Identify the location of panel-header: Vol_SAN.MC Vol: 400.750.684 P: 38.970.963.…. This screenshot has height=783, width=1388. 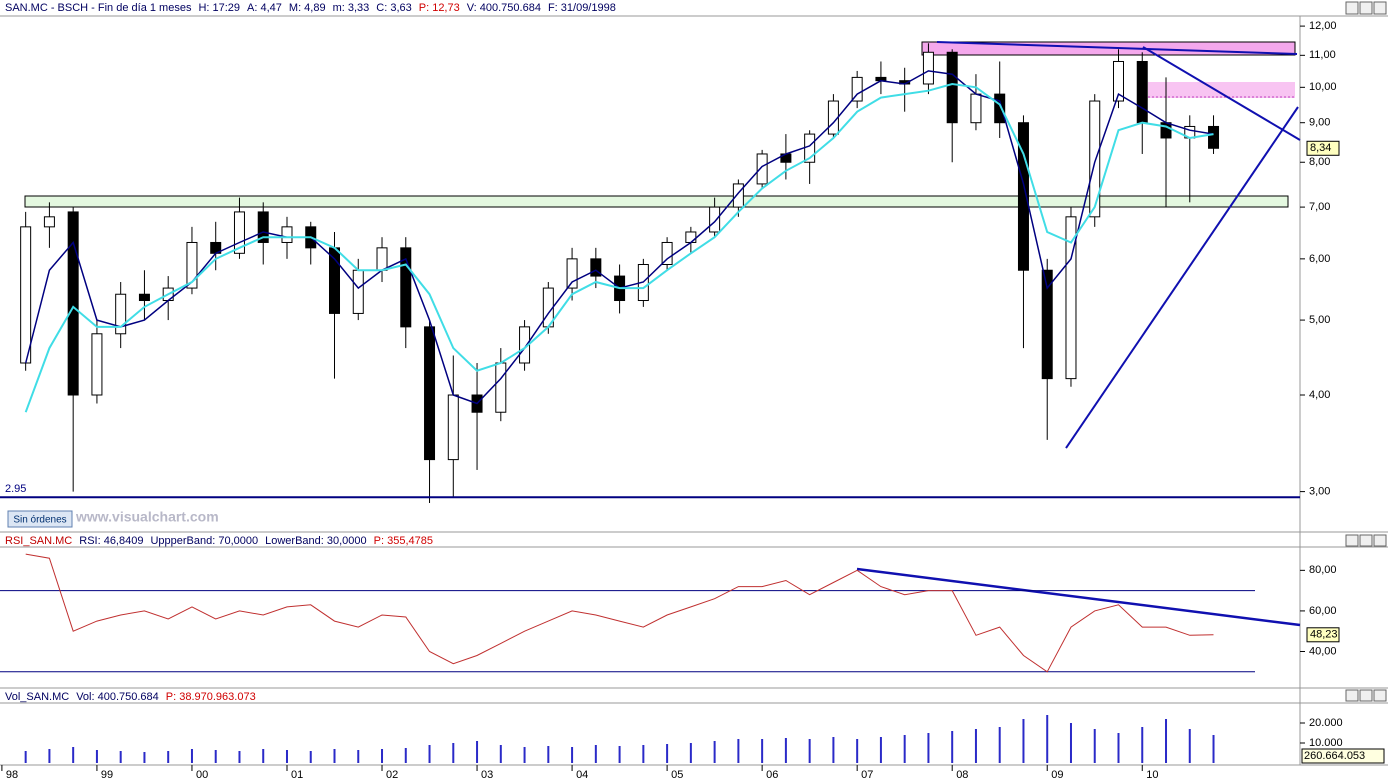
(130, 697).